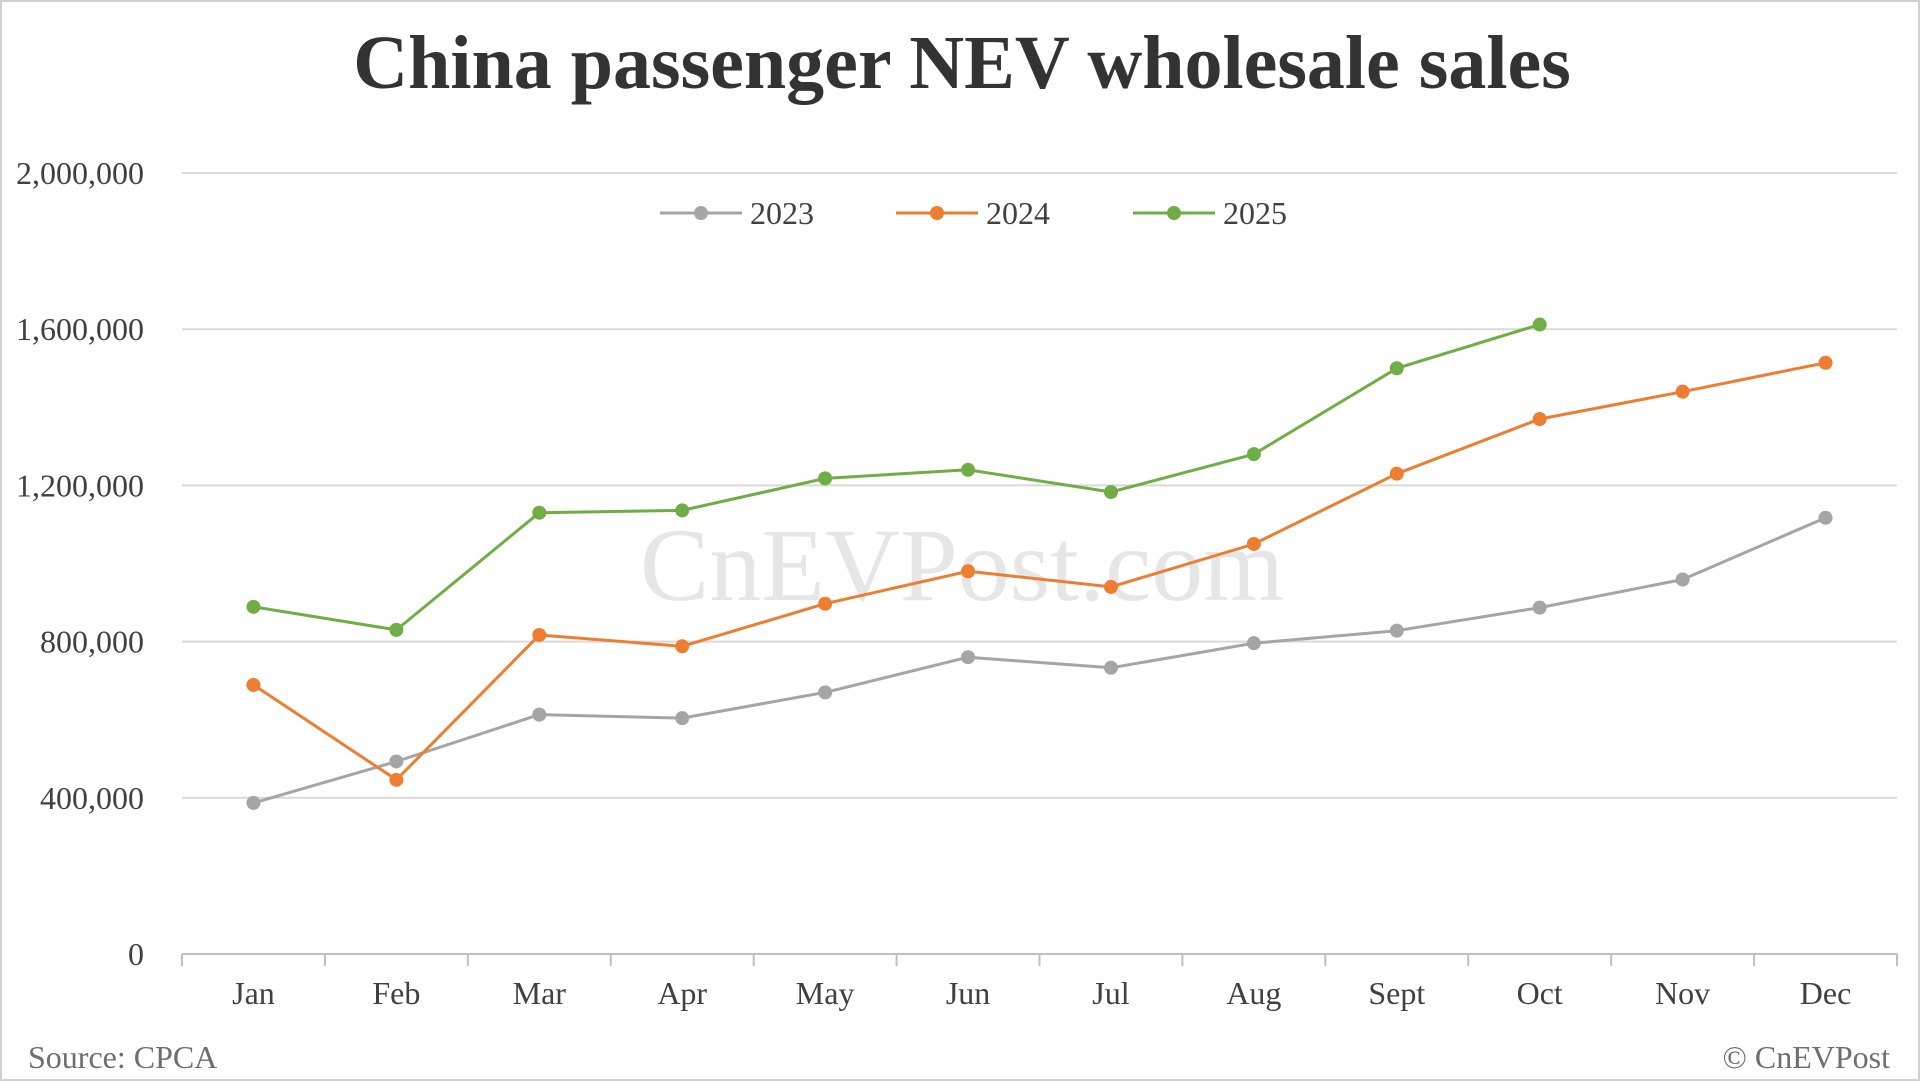 The width and height of the screenshot is (1920, 1083). What do you see at coordinates (540, 993) in the screenshot?
I see `x-tick-label: Mar` at bounding box center [540, 993].